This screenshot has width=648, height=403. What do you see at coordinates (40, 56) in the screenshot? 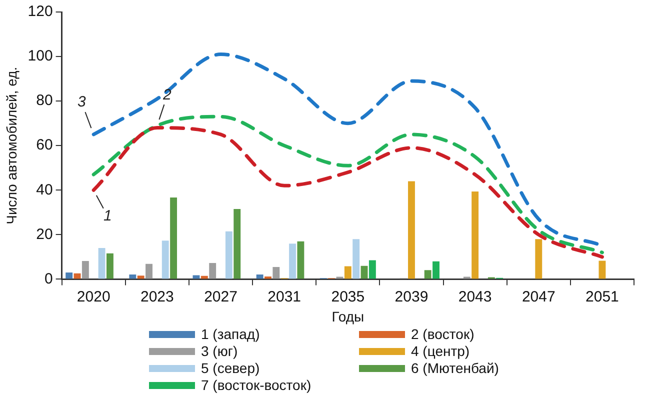
I see `y-tick-label: 100` at bounding box center [40, 56].